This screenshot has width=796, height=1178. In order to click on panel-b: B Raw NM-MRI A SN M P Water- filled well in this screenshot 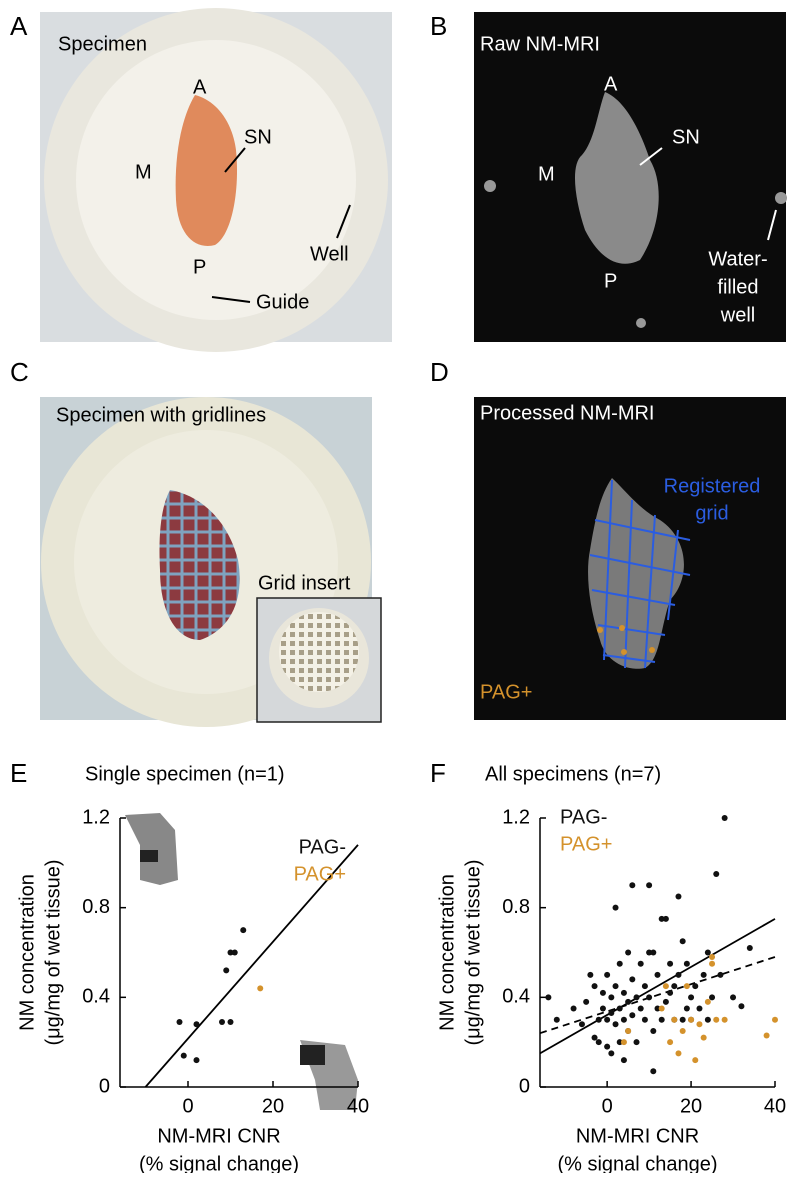, I will do `click(608, 176)`.